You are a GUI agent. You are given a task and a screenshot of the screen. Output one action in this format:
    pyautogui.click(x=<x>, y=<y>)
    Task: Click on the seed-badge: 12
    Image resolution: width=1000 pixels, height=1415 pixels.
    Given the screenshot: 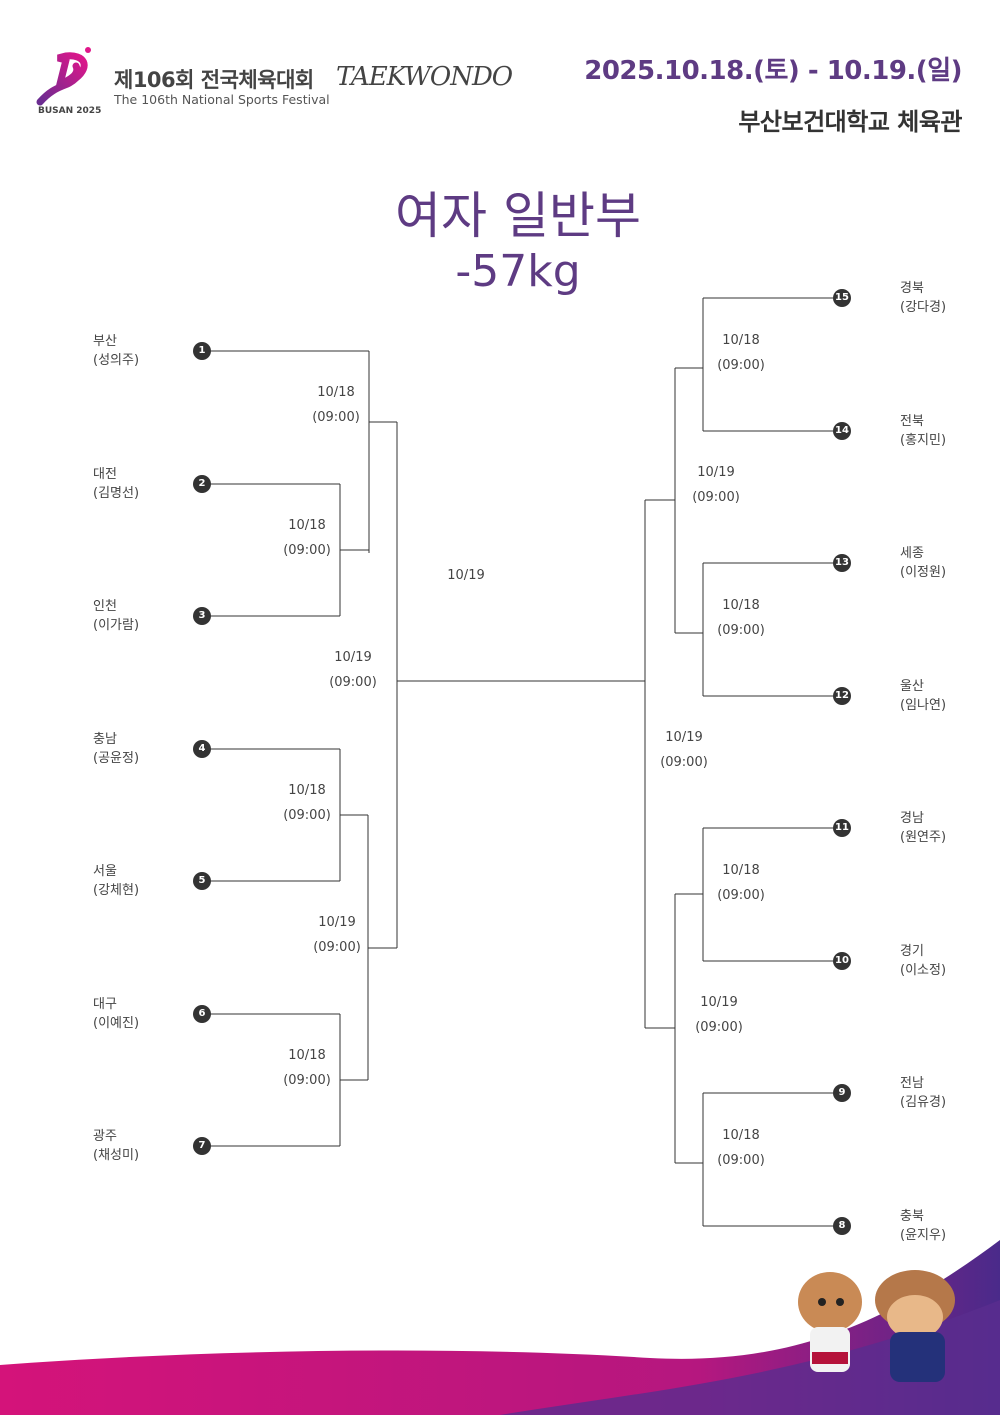 What is the action you would take?
    pyautogui.click(x=842, y=696)
    